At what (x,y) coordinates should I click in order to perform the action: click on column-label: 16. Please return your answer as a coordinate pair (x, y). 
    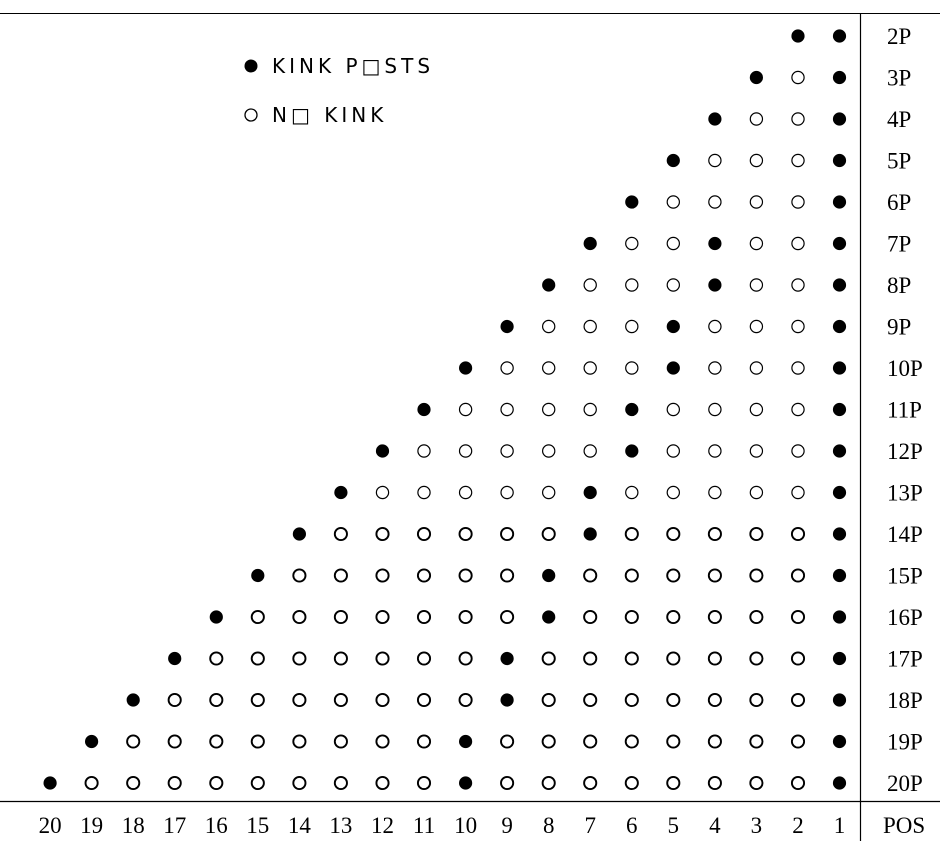
    Looking at the image, I should click on (216, 825).